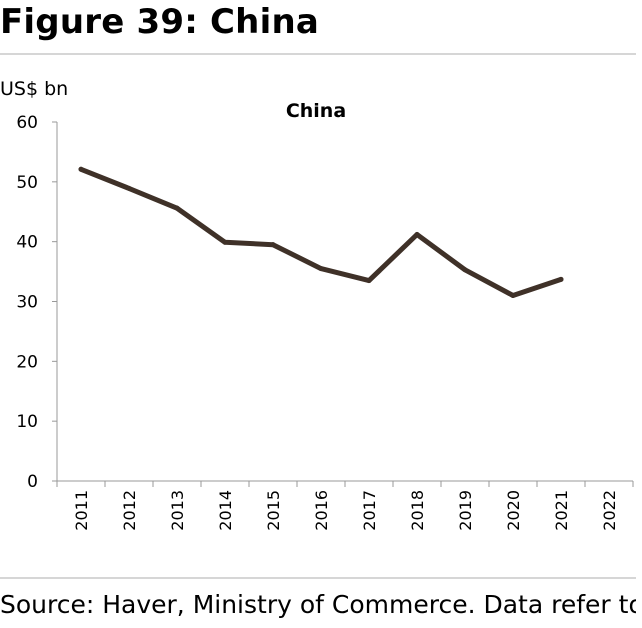 The height and width of the screenshot is (628, 642). What do you see at coordinates (318, 54) in the screenshot?
I see `top-divider` at bounding box center [318, 54].